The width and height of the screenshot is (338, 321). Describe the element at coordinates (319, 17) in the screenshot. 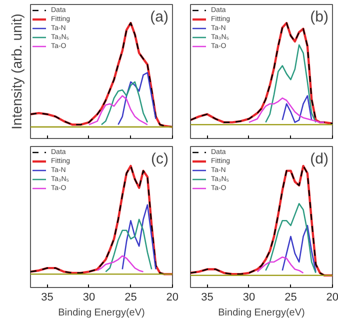

I see `chart-title: (b)` at that location.